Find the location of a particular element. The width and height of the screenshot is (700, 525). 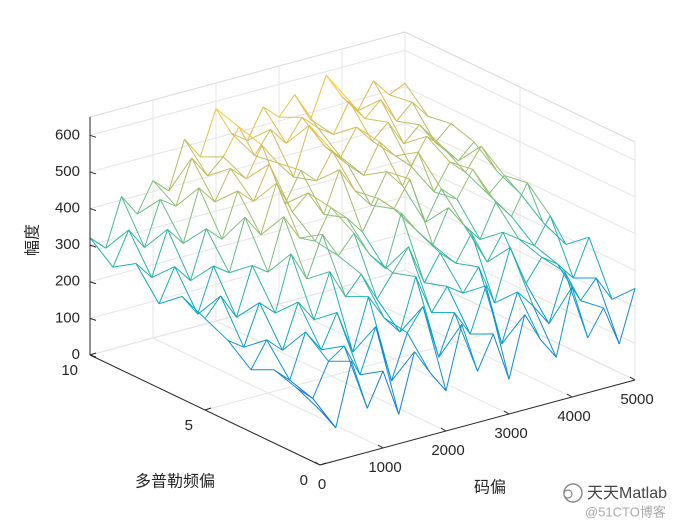

z-tick-label: 600 is located at coordinates (67, 134).